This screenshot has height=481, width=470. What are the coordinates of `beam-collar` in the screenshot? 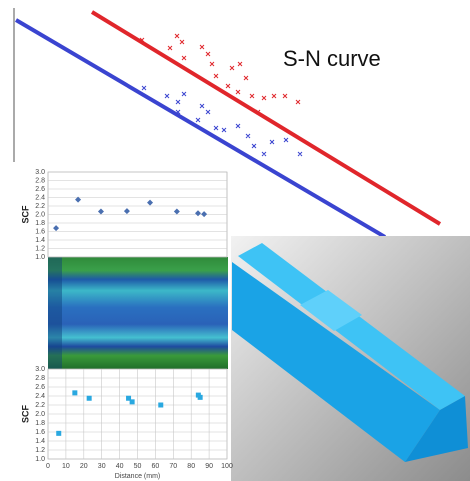 It's located at (331, 310).